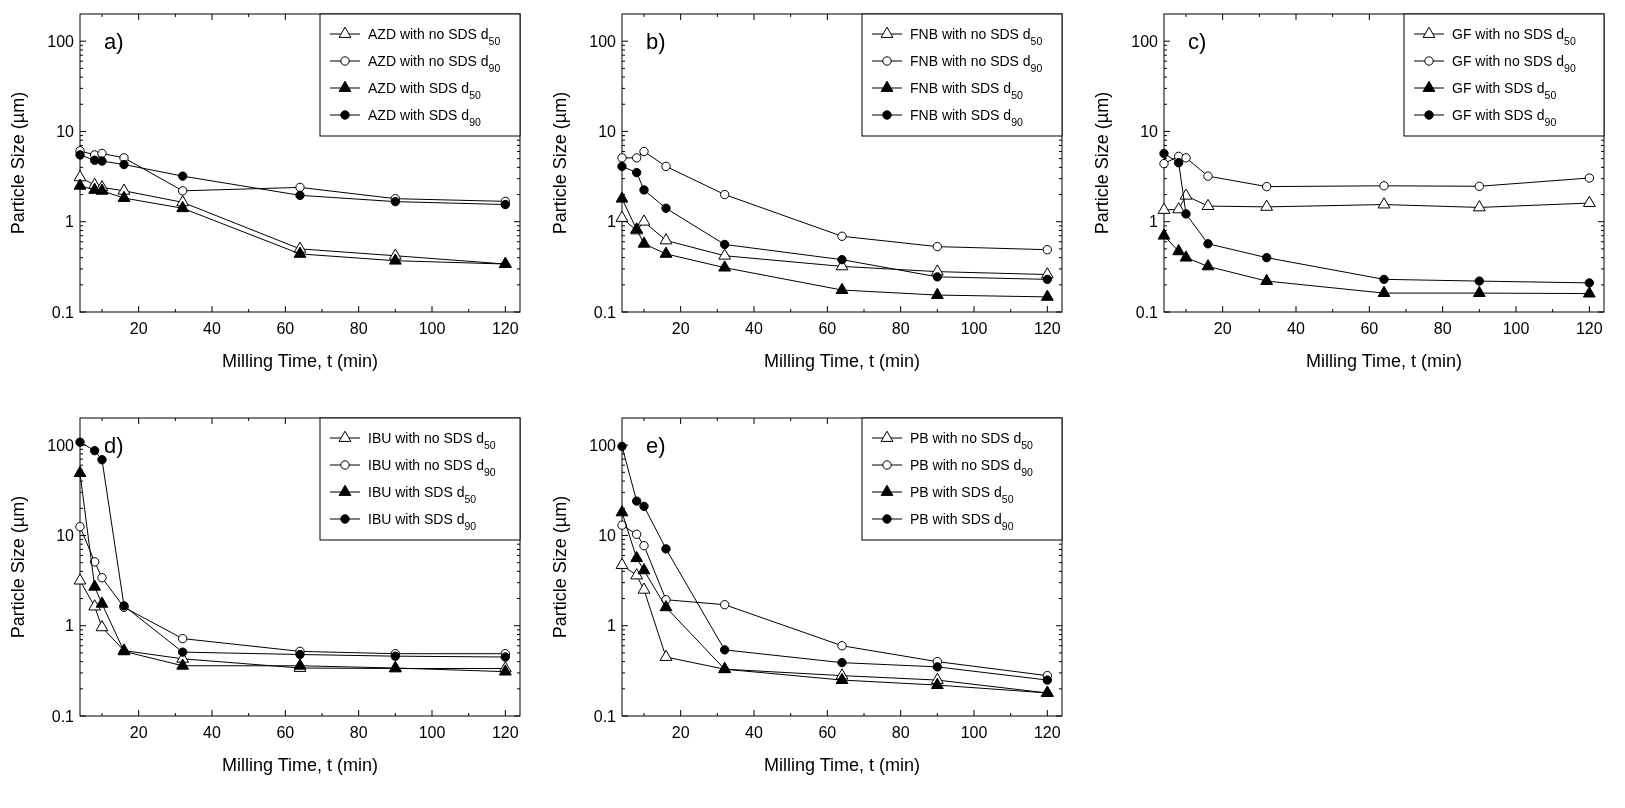  Describe the element at coordinates (432, 440) in the screenshot. I see `legend-label: IBU with no SDS d$_{50}$` at that location.